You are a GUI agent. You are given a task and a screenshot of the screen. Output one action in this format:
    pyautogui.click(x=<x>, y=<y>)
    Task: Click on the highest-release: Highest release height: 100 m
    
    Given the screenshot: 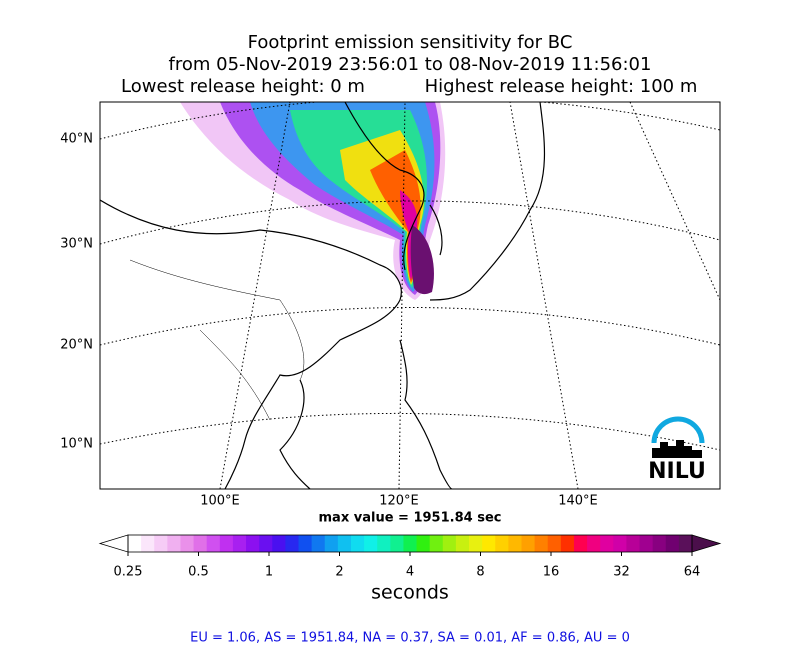 What is the action you would take?
    pyautogui.click(x=561, y=86)
    